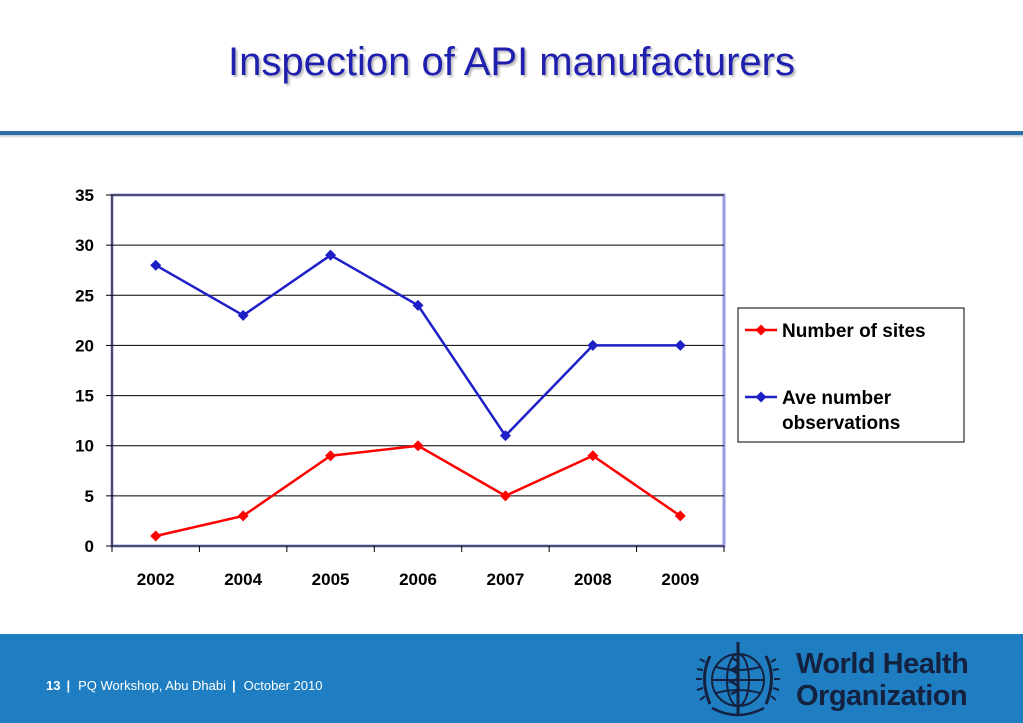 Image resolution: width=1023 pixels, height=723 pixels. What do you see at coordinates (882, 664) in the screenshot?
I see `who-name-line1: World Health` at bounding box center [882, 664].